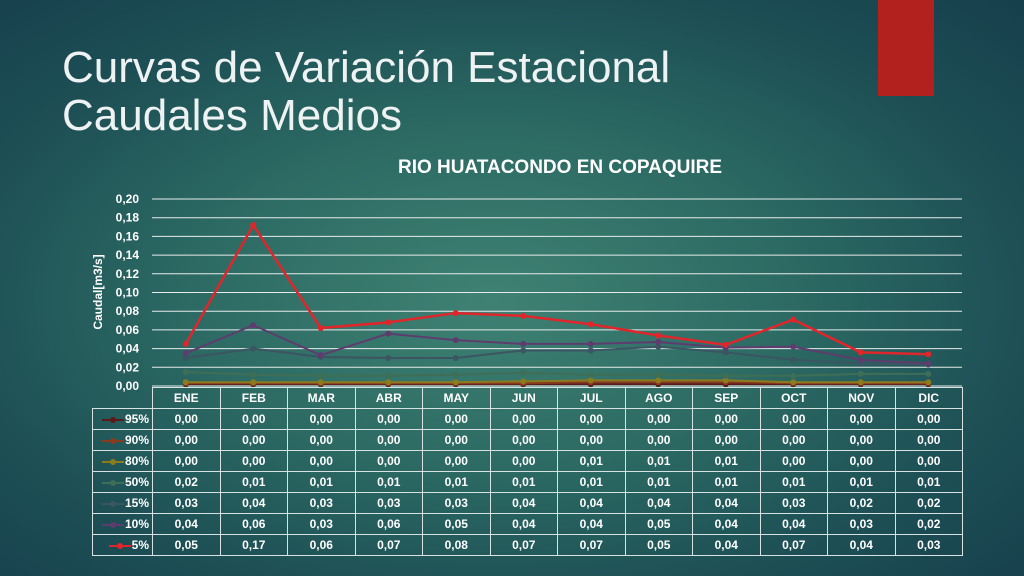 This screenshot has width=1024, height=576. Describe the element at coordinates (122, 545) in the screenshot. I see `legend-entry: 5%` at that location.